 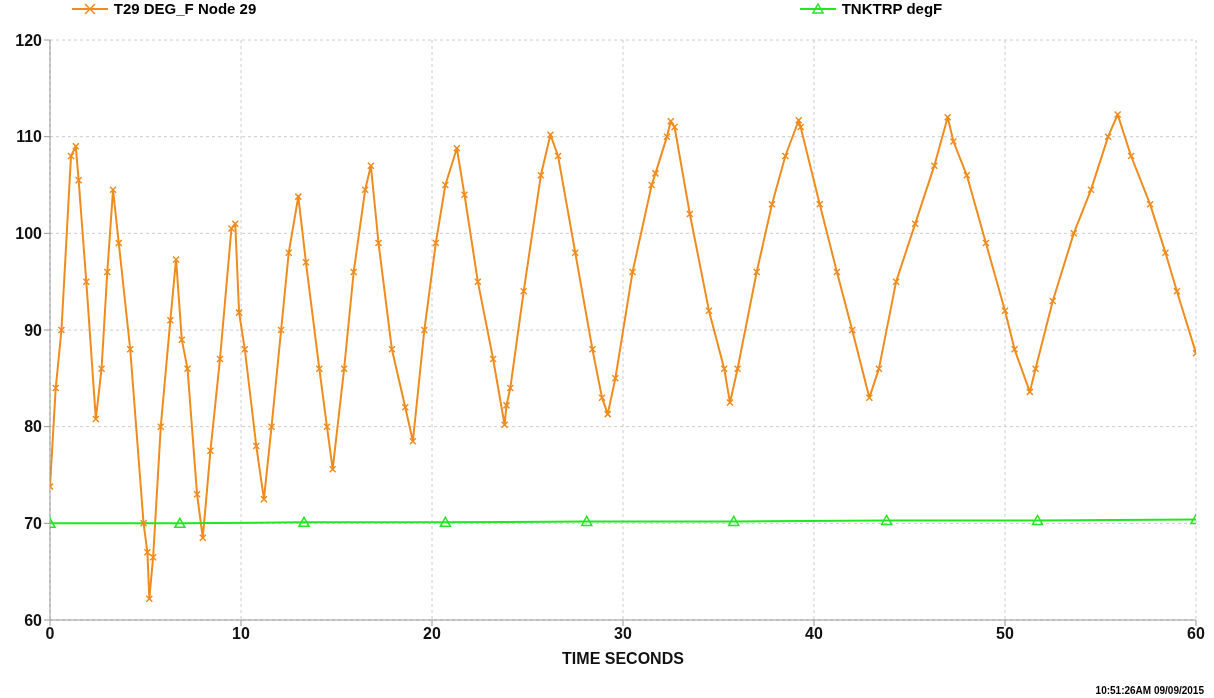 What do you see at coordinates (1005, 634) in the screenshot?
I see `x-tick-label: 50` at bounding box center [1005, 634].